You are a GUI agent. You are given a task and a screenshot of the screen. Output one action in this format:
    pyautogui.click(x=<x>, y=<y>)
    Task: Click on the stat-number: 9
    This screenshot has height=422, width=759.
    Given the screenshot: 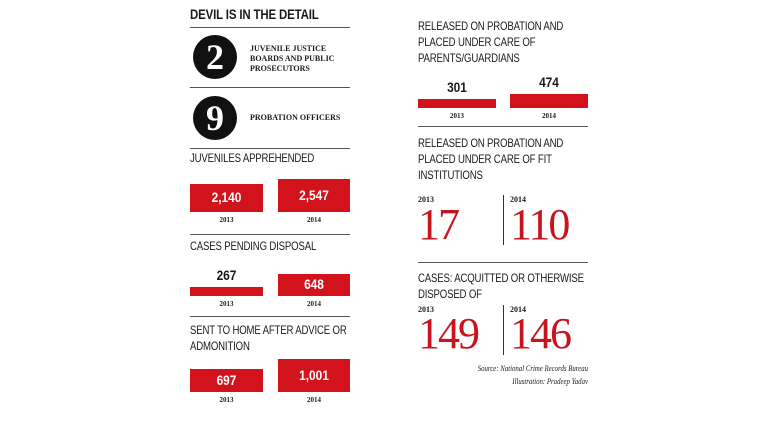 What is the action you would take?
    pyautogui.click(x=215, y=118)
    